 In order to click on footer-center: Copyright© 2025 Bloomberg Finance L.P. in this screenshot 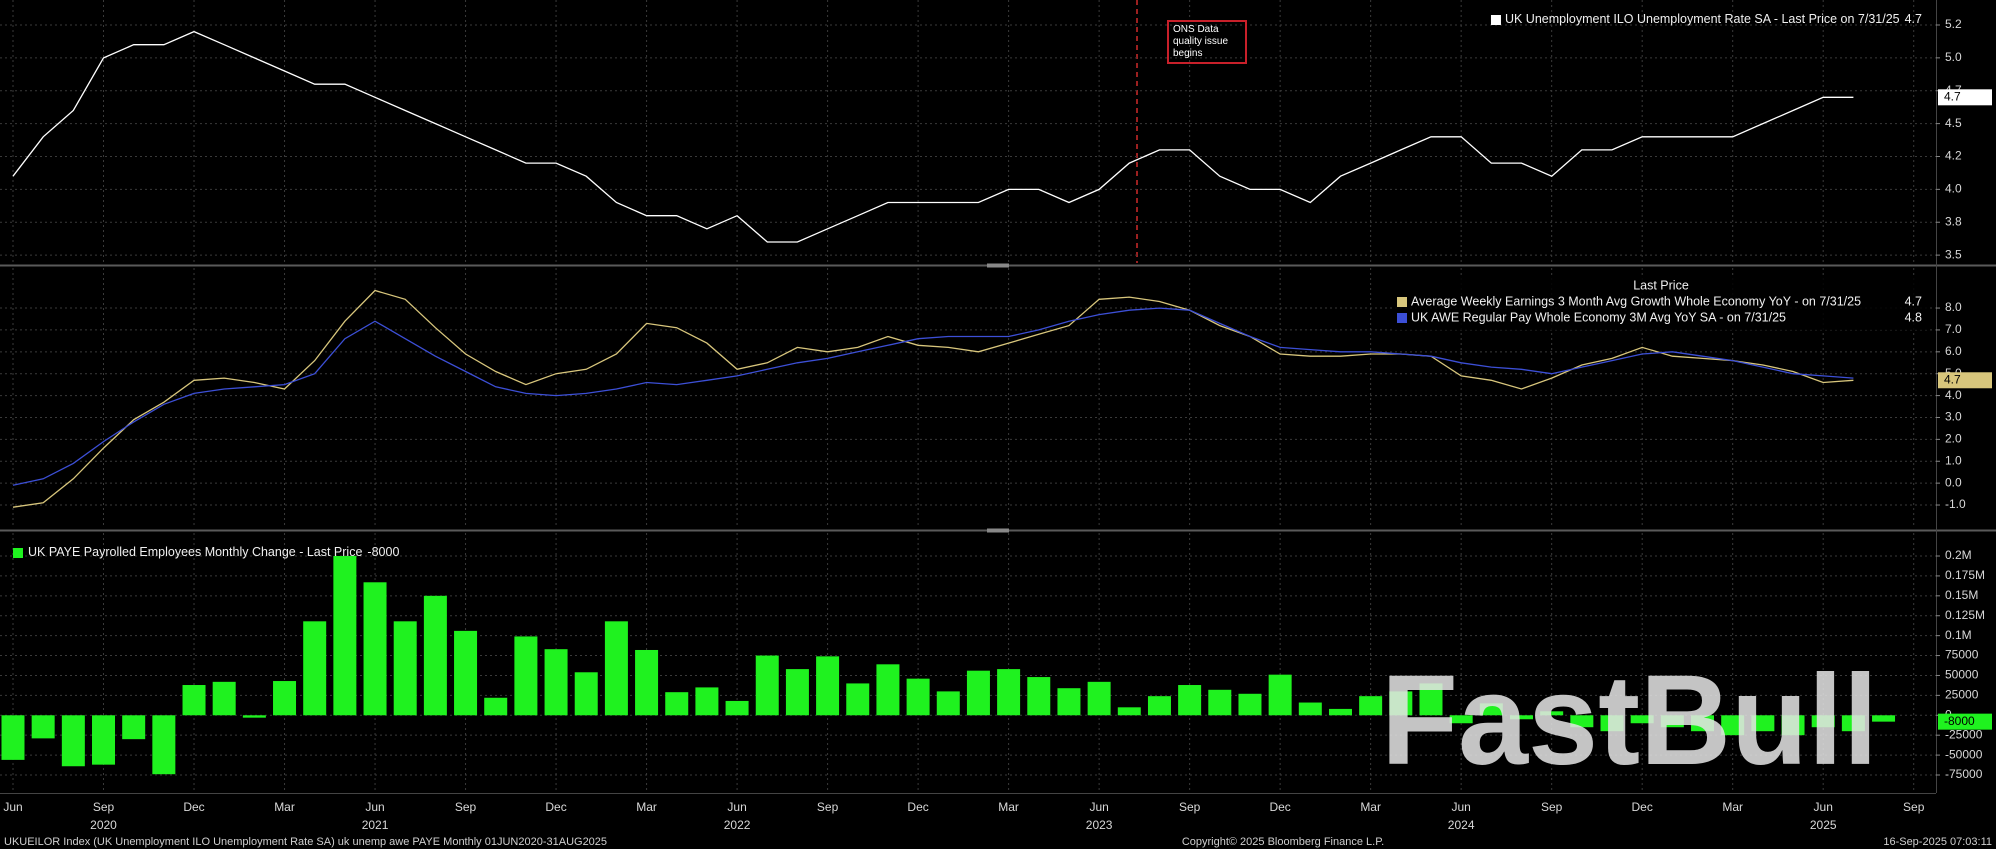, I will do `click(1283, 842)`.